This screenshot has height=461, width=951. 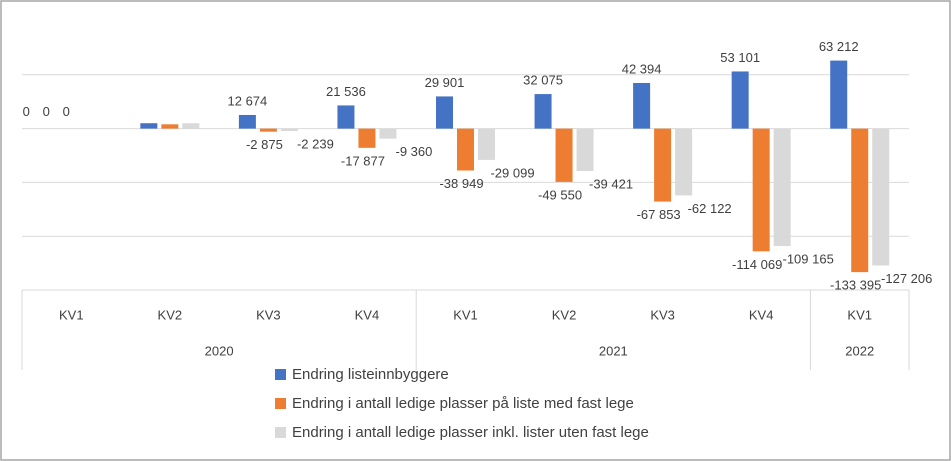 What do you see at coordinates (461, 183) in the screenshot?
I see `data-label: -38 949` at bounding box center [461, 183].